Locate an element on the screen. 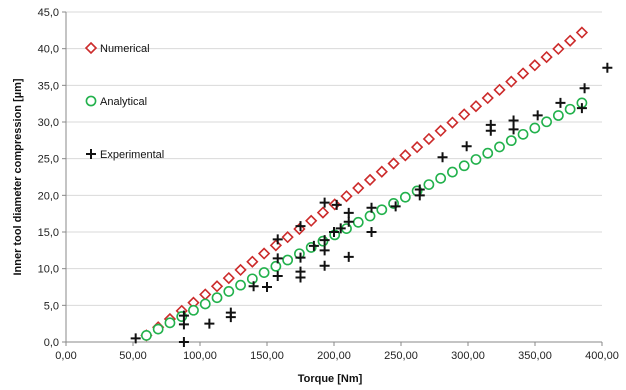 This screenshot has height=390, width=626. legend-marker-plus is located at coordinates (91, 154).